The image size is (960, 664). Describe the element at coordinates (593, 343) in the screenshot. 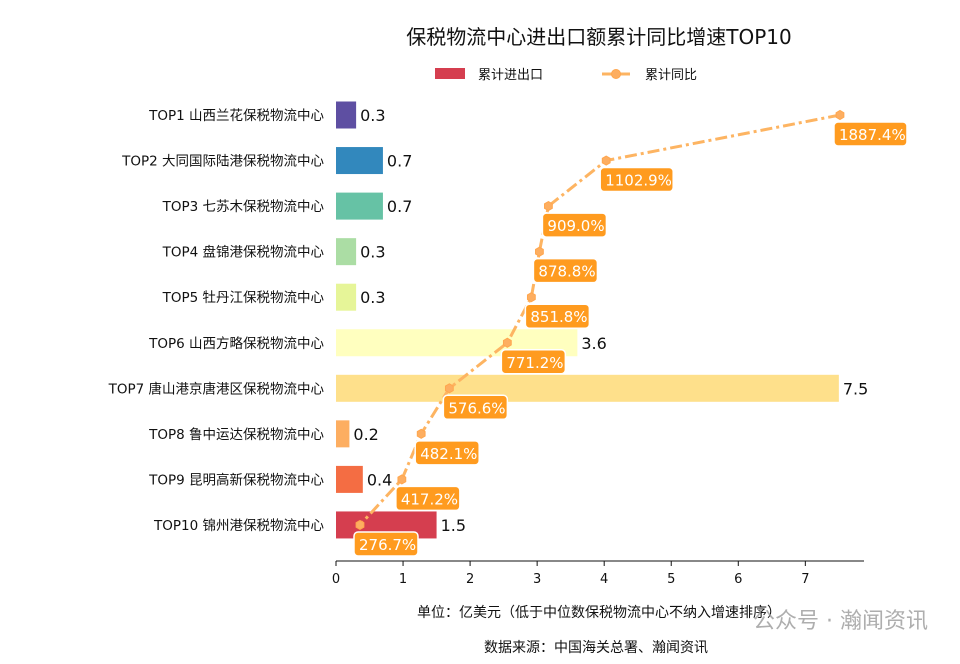

I see `bar-value-label: 3.6` at that location.